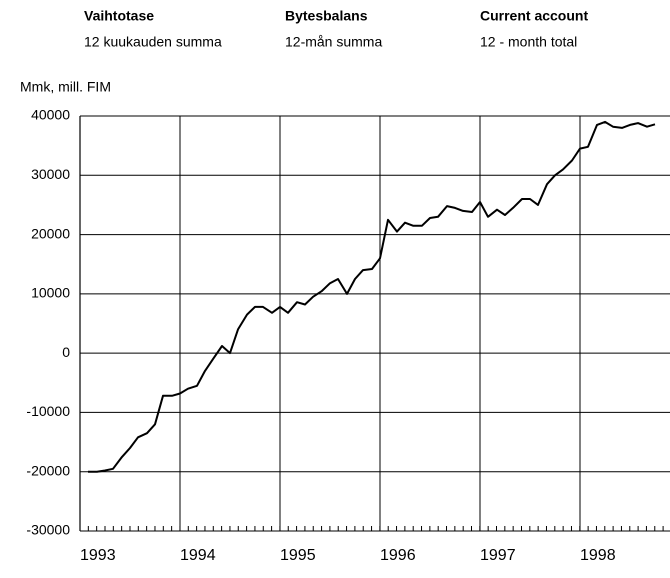 The width and height of the screenshot is (670, 578). What do you see at coordinates (50, 174) in the screenshot?
I see `y-tick-label: 30000` at bounding box center [50, 174].